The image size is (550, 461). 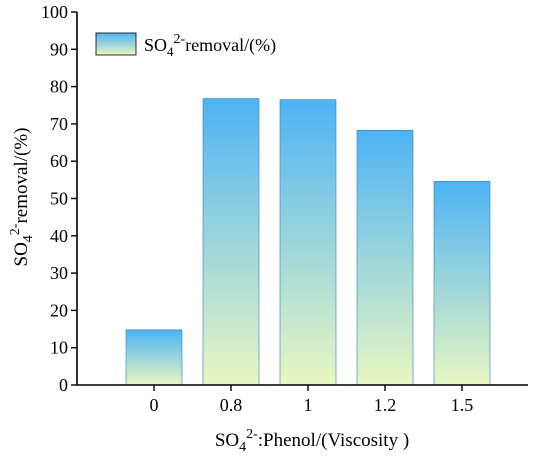 I want to click on legend-swatch, so click(x=116, y=44).